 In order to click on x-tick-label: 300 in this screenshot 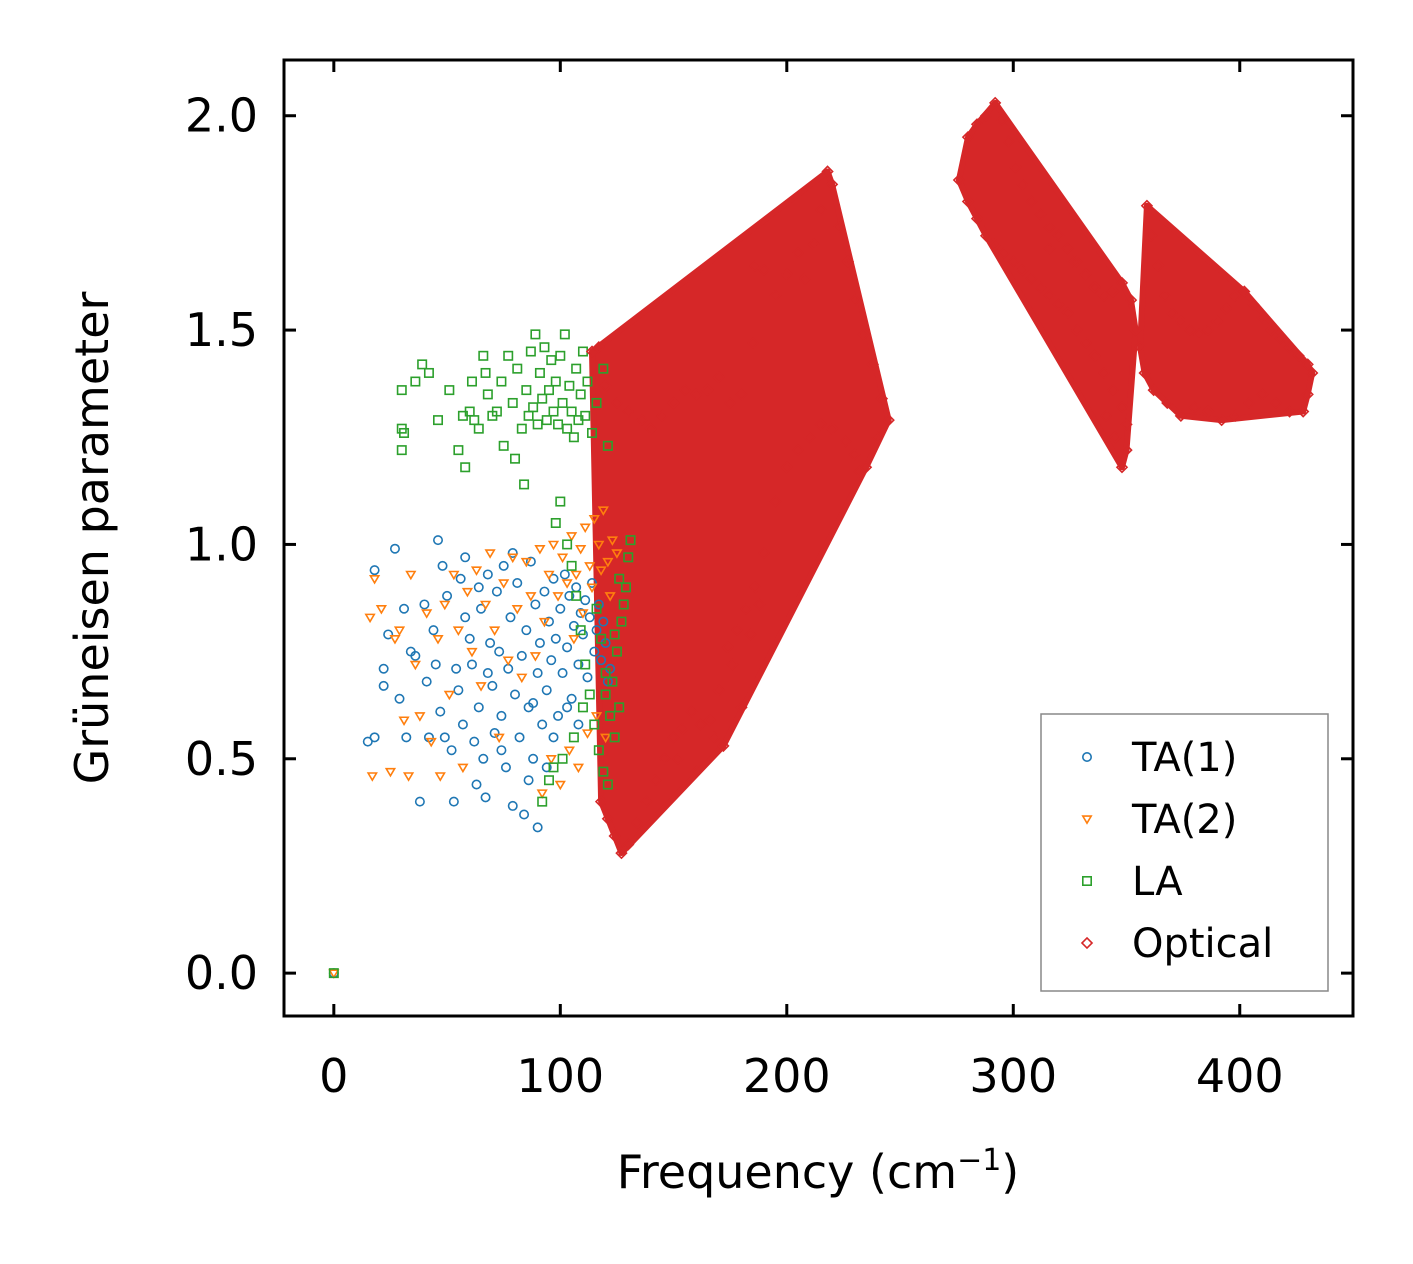, I will do `click(1013, 1076)`.